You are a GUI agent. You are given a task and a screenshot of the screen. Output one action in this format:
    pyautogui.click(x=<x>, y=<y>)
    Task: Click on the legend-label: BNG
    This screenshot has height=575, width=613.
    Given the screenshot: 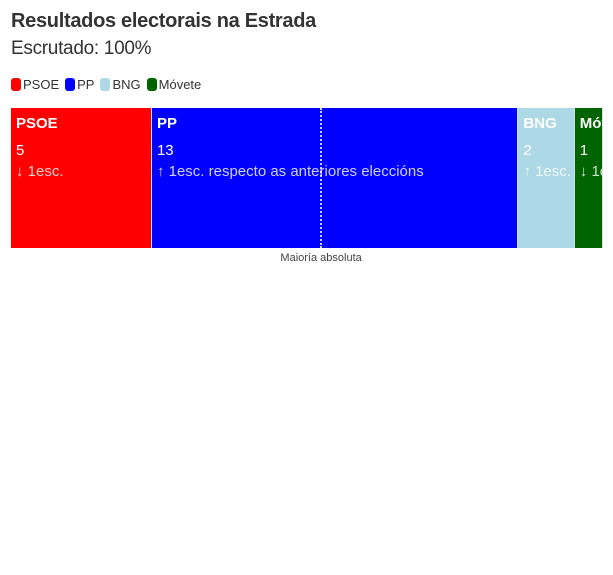 What is the action you would take?
    pyautogui.click(x=126, y=84)
    